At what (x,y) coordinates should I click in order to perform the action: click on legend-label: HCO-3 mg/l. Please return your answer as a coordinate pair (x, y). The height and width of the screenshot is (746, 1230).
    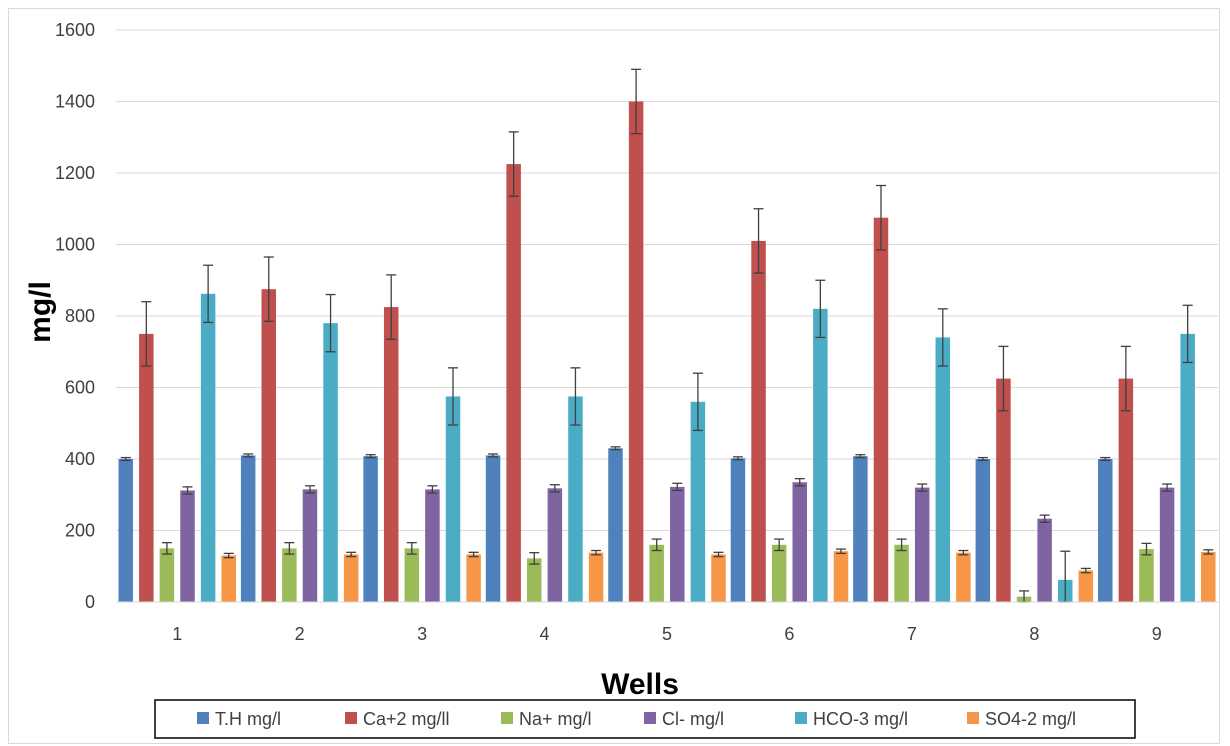
    Looking at the image, I should click on (860, 719).